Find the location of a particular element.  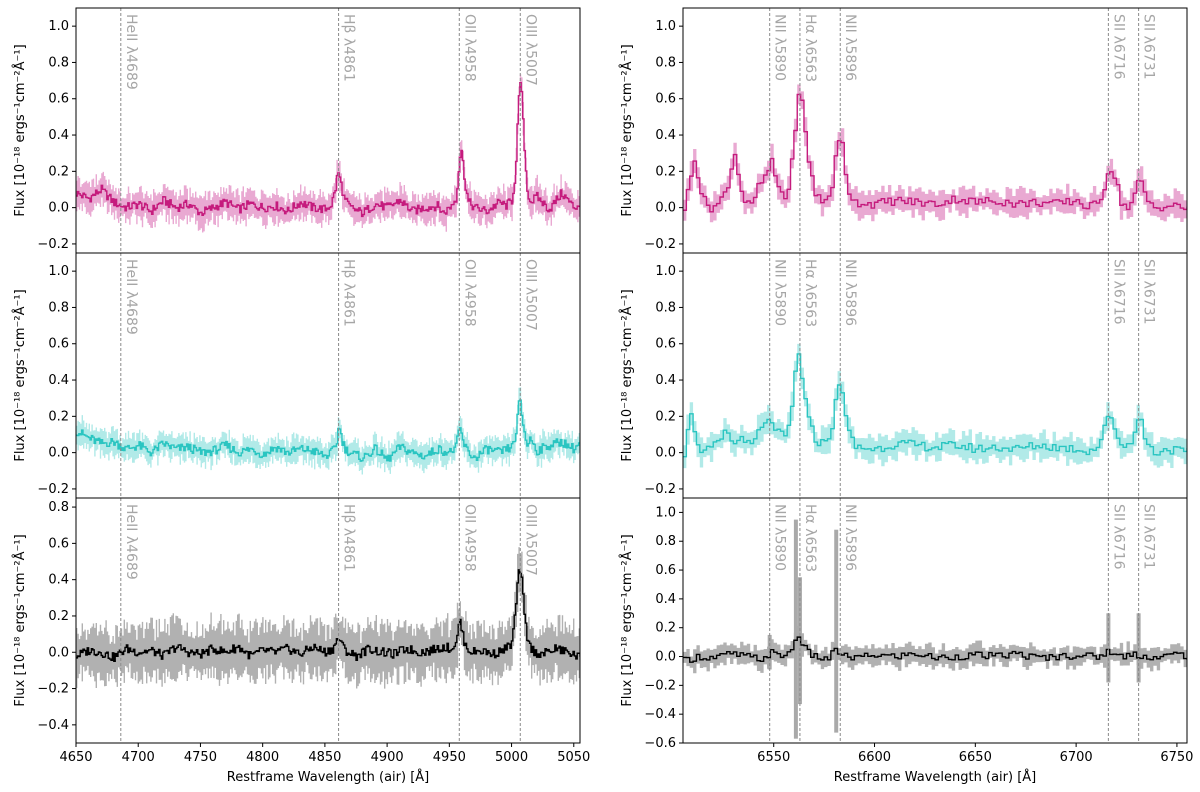

x-tick-label: 4700 is located at coordinates (138, 757).